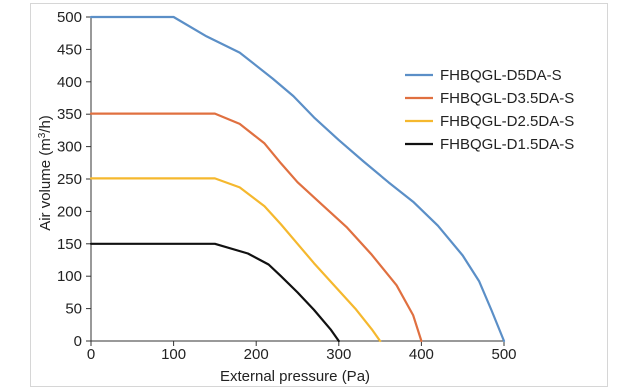  What do you see at coordinates (256, 354) in the screenshot?
I see `x-tick-label: 200` at bounding box center [256, 354].